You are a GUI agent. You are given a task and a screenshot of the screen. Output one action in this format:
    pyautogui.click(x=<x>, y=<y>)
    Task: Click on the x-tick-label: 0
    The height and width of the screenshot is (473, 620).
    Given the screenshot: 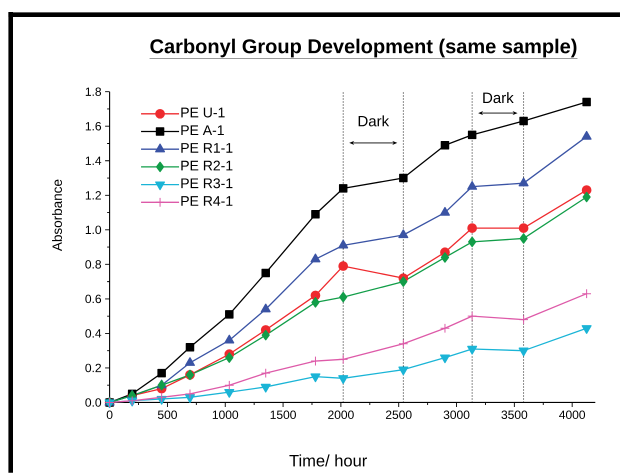 What is the action you would take?
    pyautogui.click(x=109, y=415)
    